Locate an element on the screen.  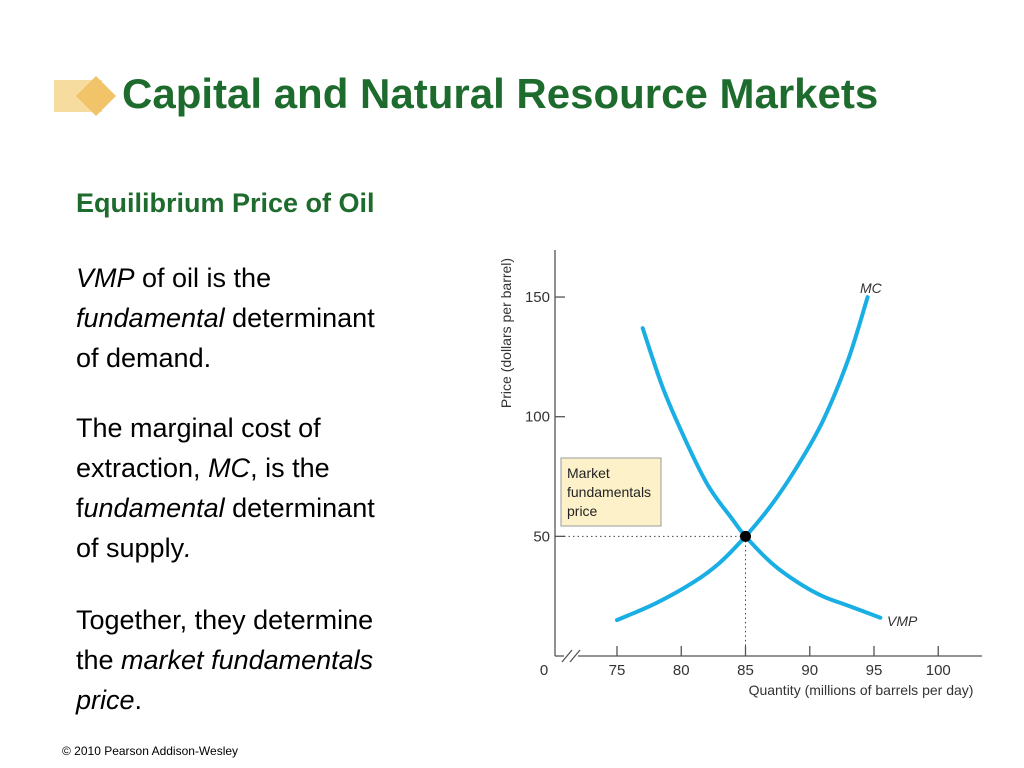
x-tick-label: 85 is located at coordinates (745, 670).